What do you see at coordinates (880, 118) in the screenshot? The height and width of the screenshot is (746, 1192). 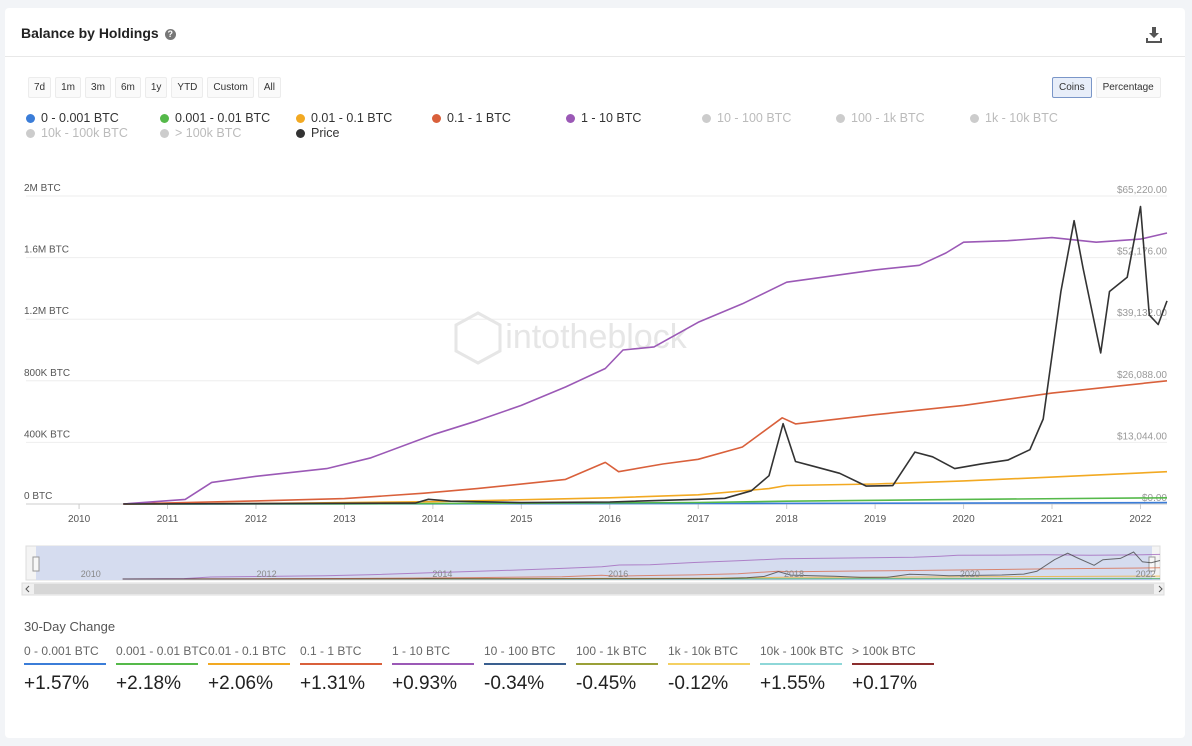 I see `legend-item-6: 100 - 1k BTC` at bounding box center [880, 118].